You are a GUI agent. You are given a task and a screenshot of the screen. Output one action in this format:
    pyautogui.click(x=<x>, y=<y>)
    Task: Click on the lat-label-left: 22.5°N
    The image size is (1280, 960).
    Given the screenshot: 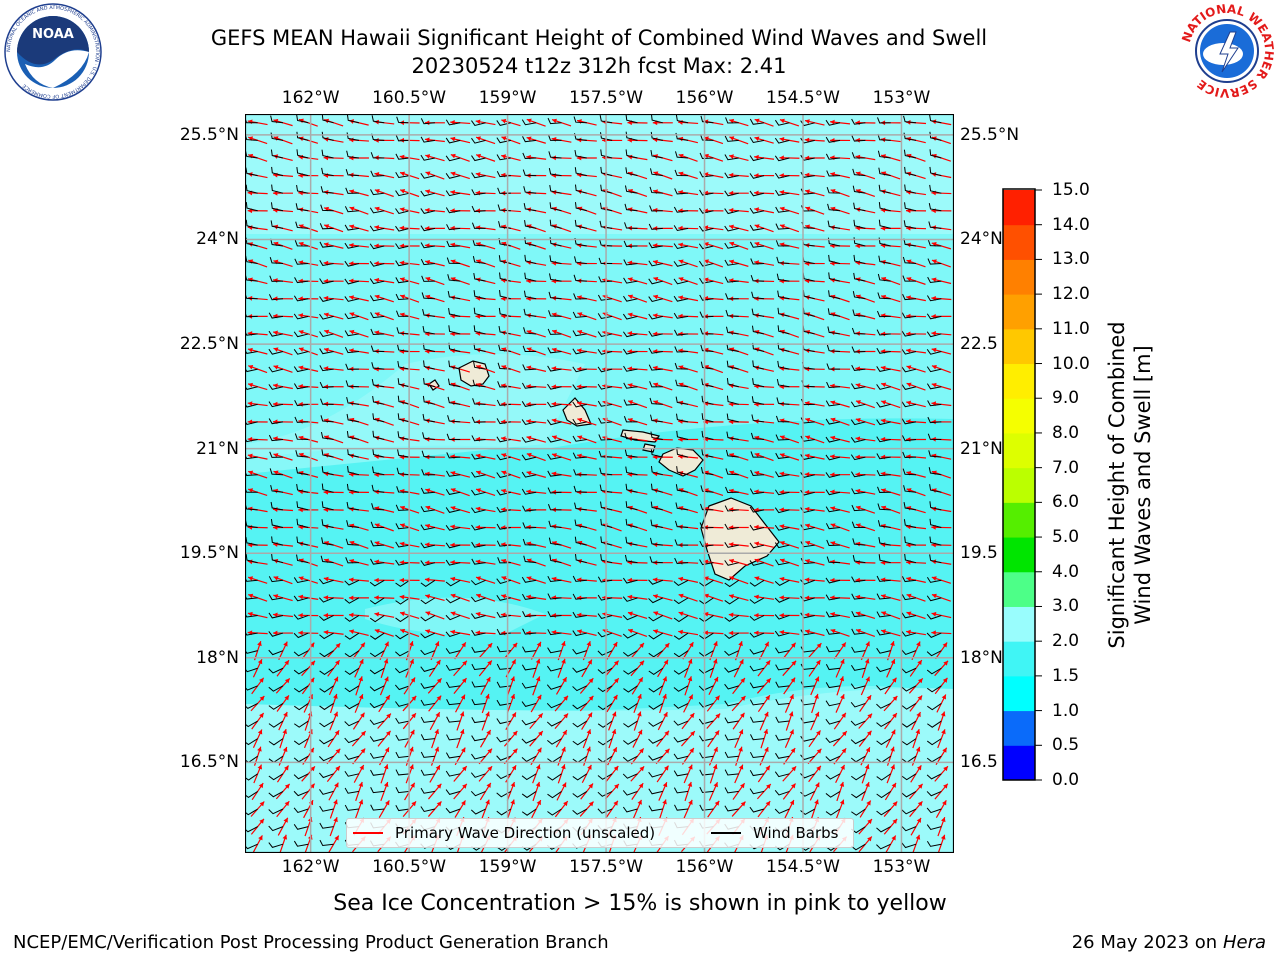 What is the action you would take?
    pyautogui.click(x=209, y=344)
    